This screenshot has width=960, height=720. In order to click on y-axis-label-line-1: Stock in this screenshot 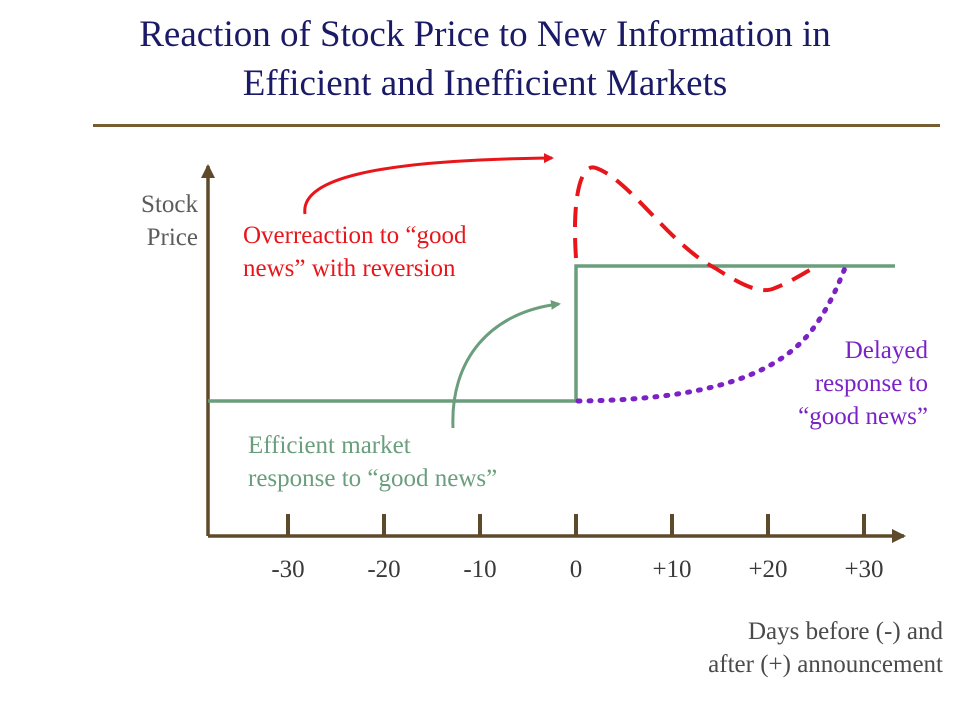, I will do `click(169, 204)`.